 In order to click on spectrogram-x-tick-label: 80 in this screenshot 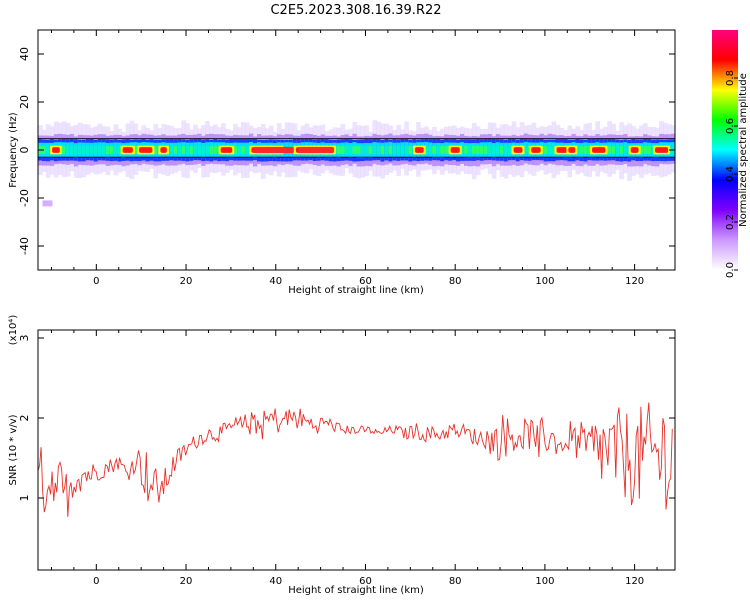, I will do `click(455, 281)`.